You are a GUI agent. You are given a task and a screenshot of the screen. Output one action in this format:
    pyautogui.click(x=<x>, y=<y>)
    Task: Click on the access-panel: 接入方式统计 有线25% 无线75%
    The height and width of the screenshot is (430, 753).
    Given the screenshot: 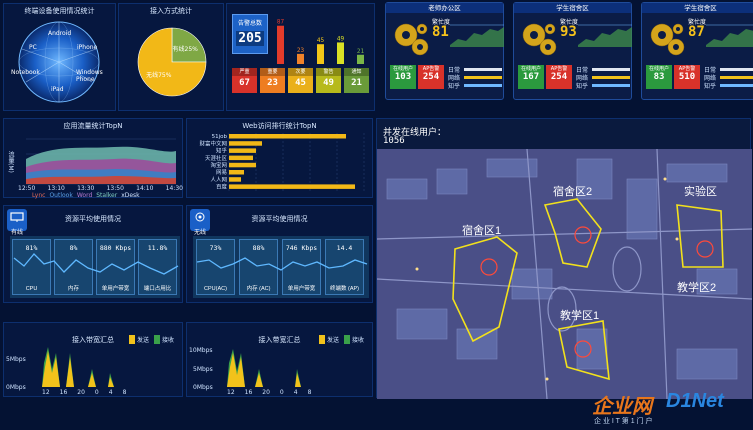 What is the action you would take?
    pyautogui.click(x=171, y=57)
    